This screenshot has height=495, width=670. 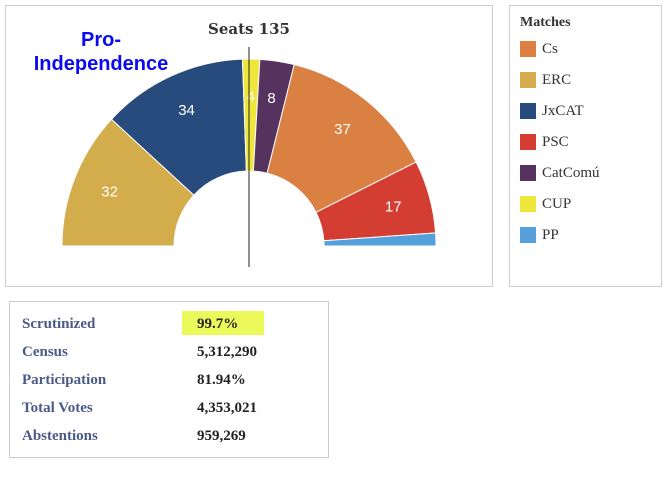 I want to click on legend-item-cup: CUP, so click(x=545, y=204).